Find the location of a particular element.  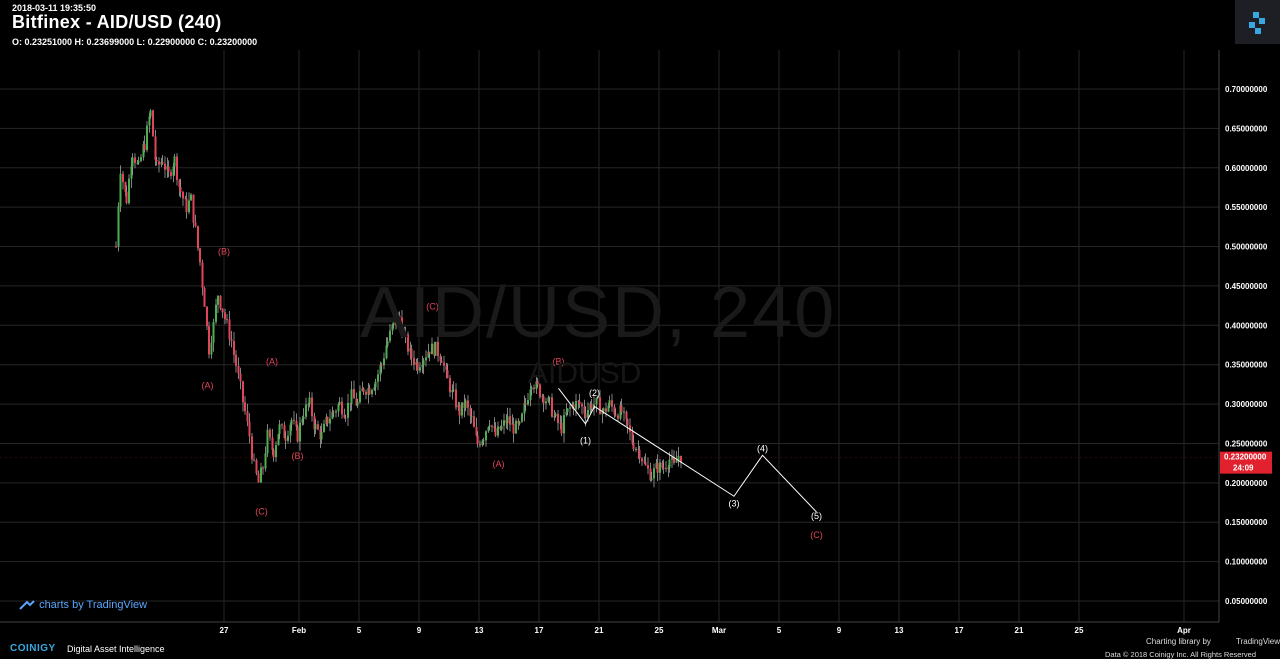

y-tick-label: 0.05000000 is located at coordinates (1246, 601).